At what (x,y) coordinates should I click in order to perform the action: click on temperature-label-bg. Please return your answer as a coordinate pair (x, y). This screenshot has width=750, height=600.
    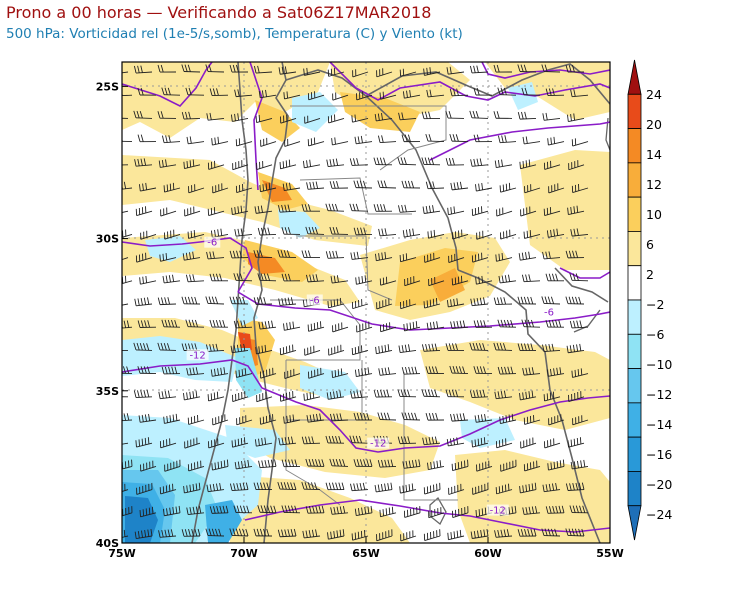
    Looking at the image, I should click on (549, 312).